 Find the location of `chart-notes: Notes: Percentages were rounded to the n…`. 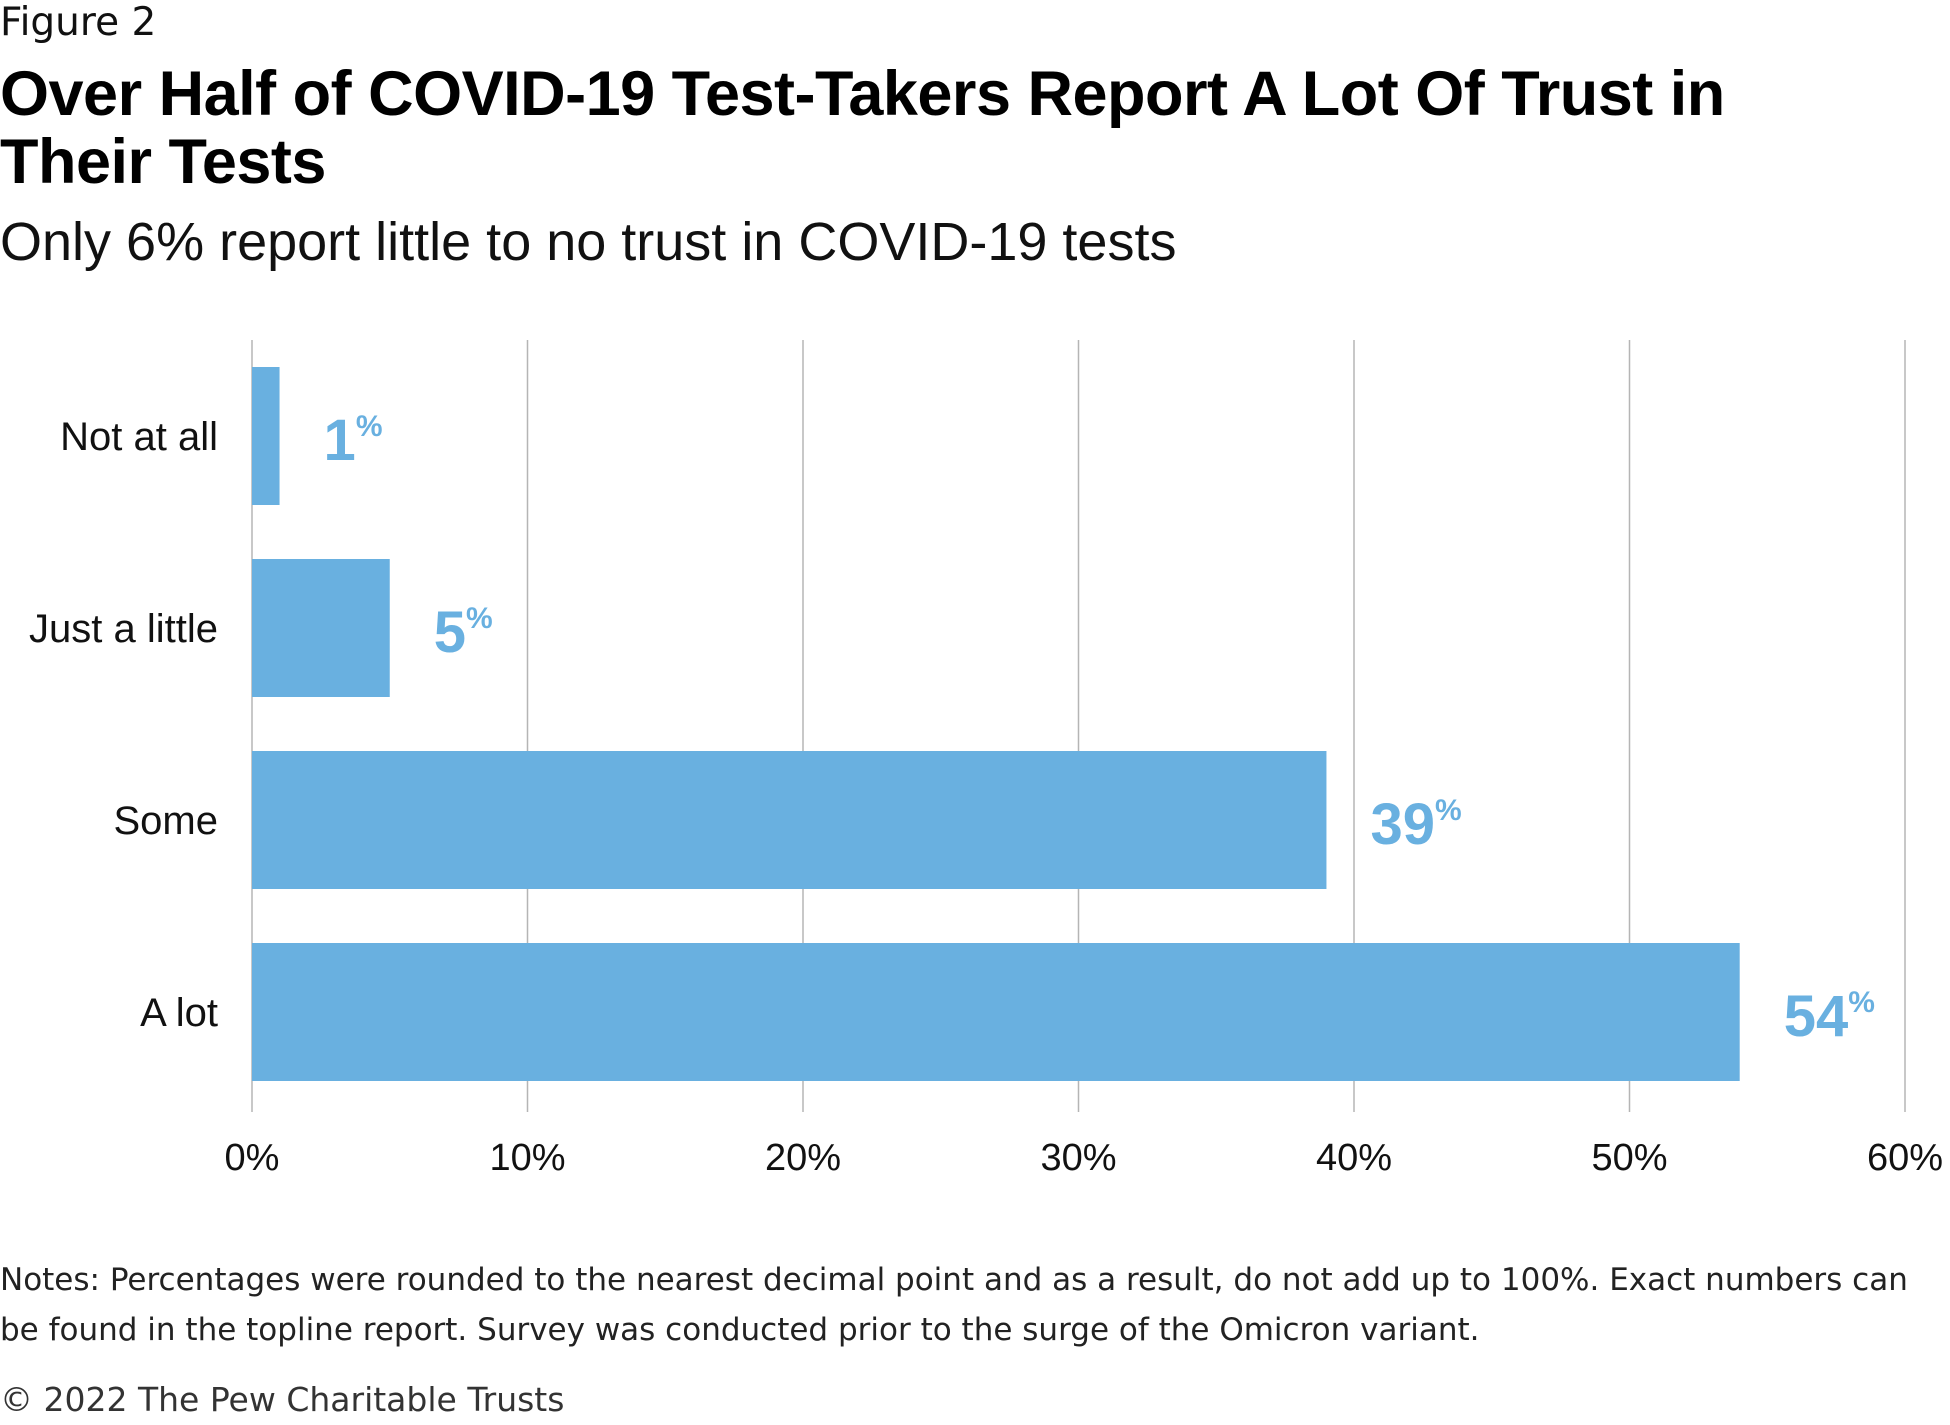

chart-notes: Notes: Percentages were rounded to the n… is located at coordinates (954, 1305).